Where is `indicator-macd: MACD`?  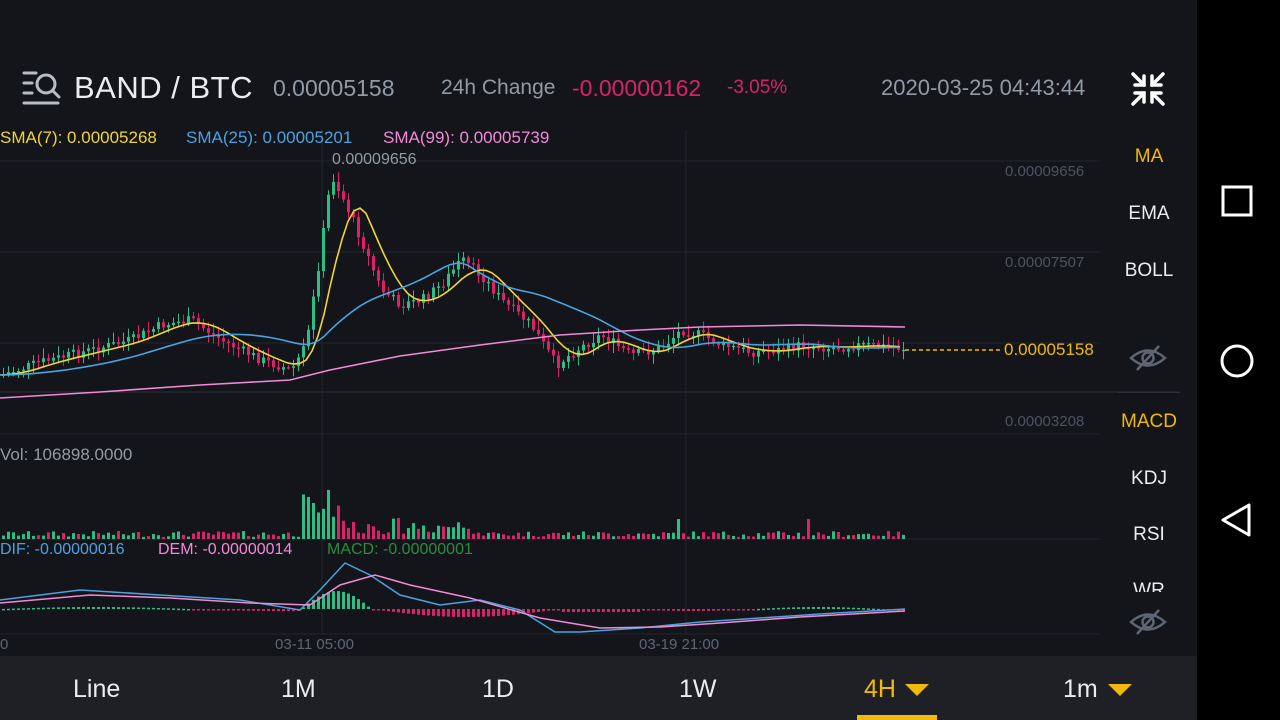
indicator-macd: MACD is located at coordinates (1149, 421).